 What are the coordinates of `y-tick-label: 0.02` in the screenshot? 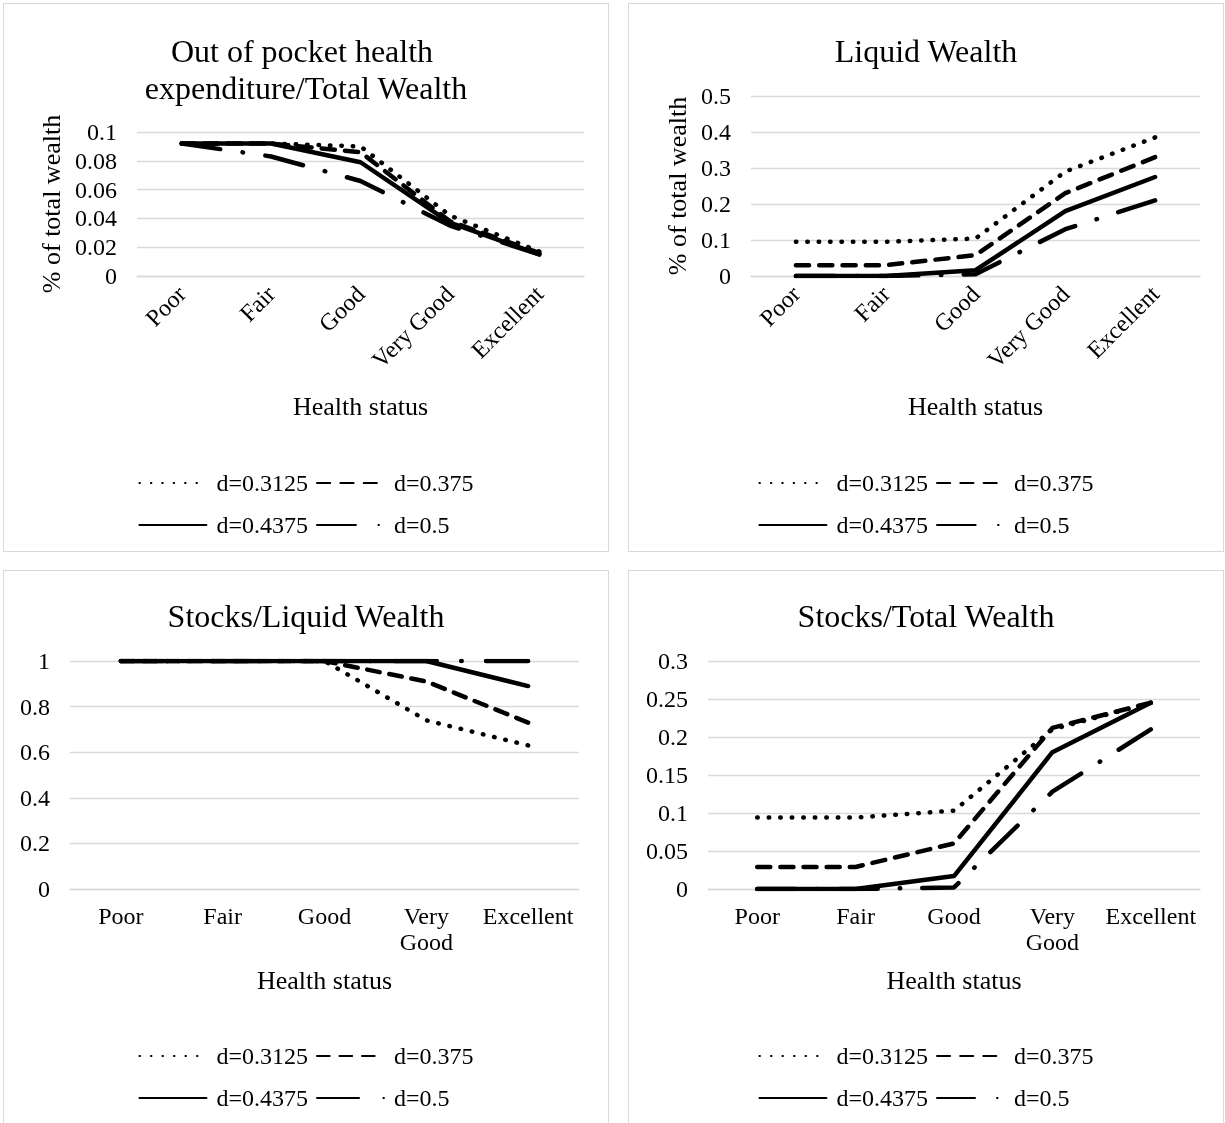 It's located at (96, 247).